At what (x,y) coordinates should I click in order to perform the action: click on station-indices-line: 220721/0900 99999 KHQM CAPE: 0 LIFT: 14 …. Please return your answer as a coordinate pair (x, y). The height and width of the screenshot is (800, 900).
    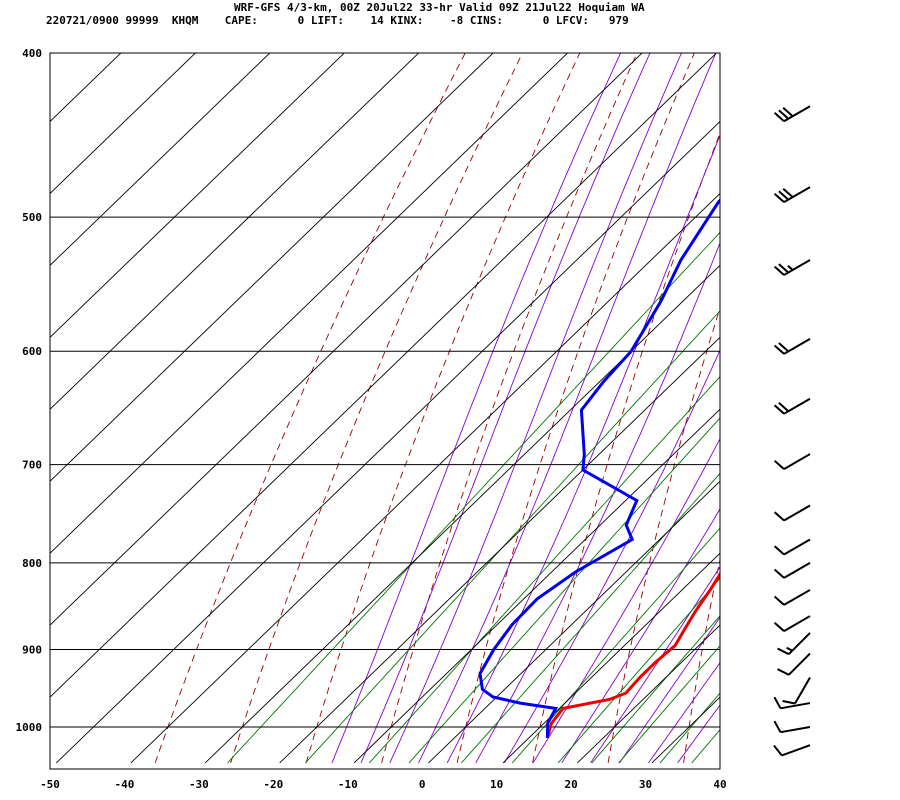
    Looking at the image, I should click on (337, 20).